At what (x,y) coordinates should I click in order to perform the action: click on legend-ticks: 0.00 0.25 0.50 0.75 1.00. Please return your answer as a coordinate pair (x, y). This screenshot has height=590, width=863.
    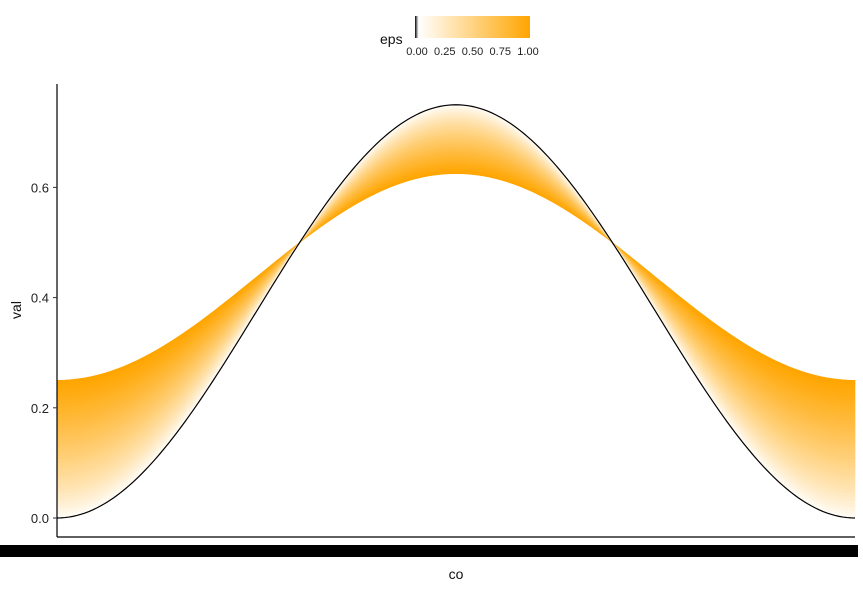
    Looking at the image, I should click on (472, 52).